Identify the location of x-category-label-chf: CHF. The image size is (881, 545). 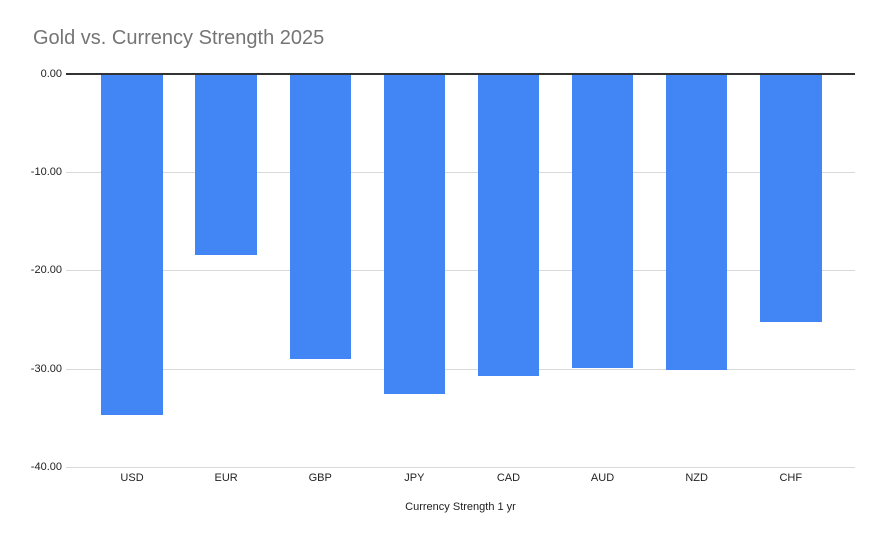
(791, 478).